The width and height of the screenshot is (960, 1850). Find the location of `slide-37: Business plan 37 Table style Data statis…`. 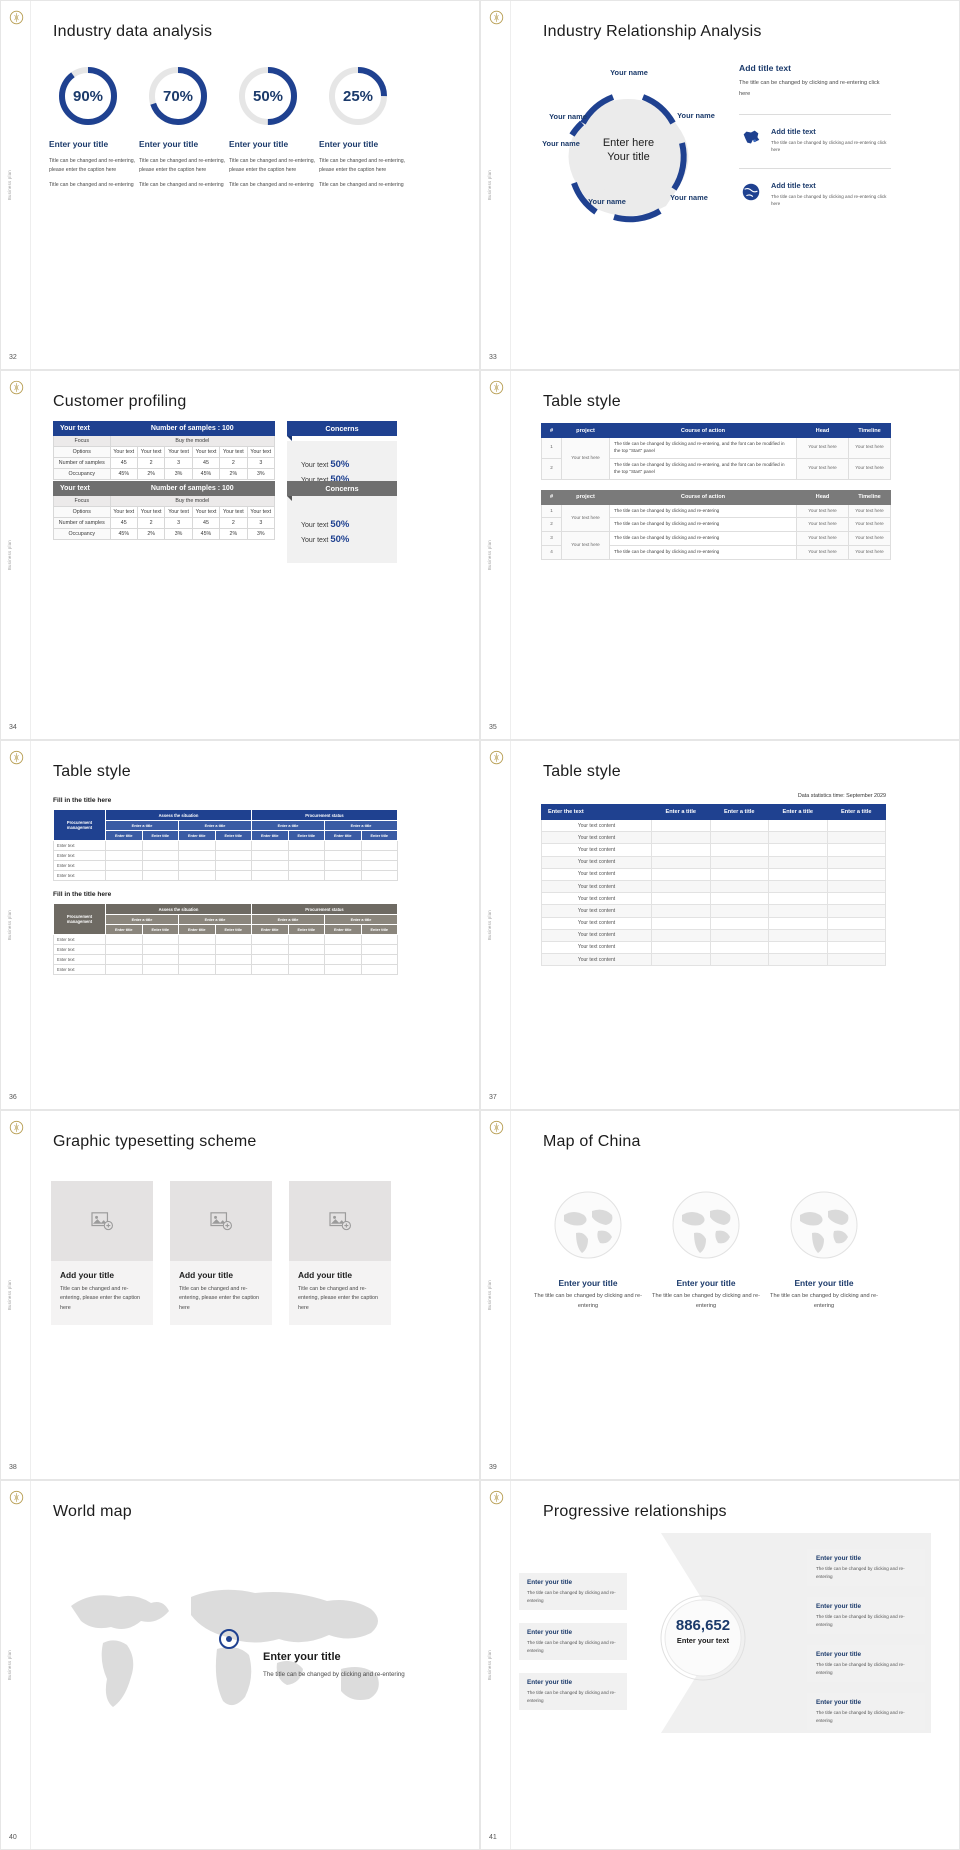

slide-37: Business plan 37 Table style Data statis… is located at coordinates (720, 925).